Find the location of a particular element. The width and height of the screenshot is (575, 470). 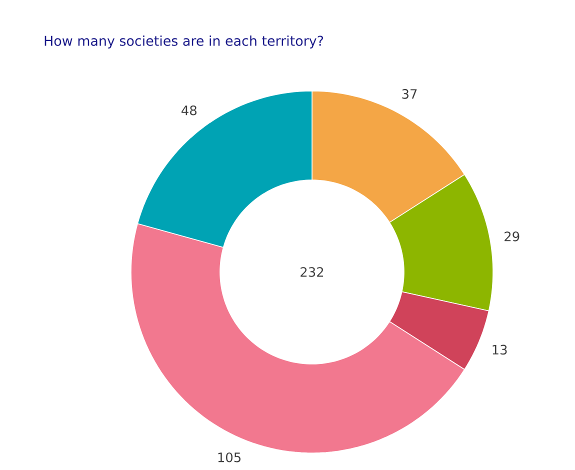

data-label: 105 is located at coordinates (229, 457).